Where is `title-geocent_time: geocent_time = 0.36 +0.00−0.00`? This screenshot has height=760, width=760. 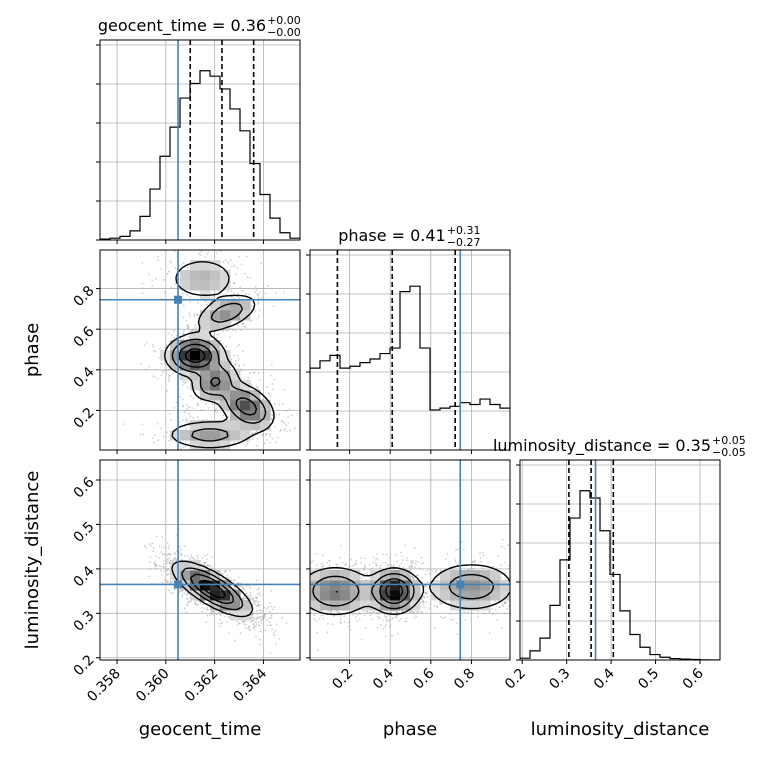 title-geocent_time: geocent_time = 0.36 +0.00−0.00 is located at coordinates (199, 26).